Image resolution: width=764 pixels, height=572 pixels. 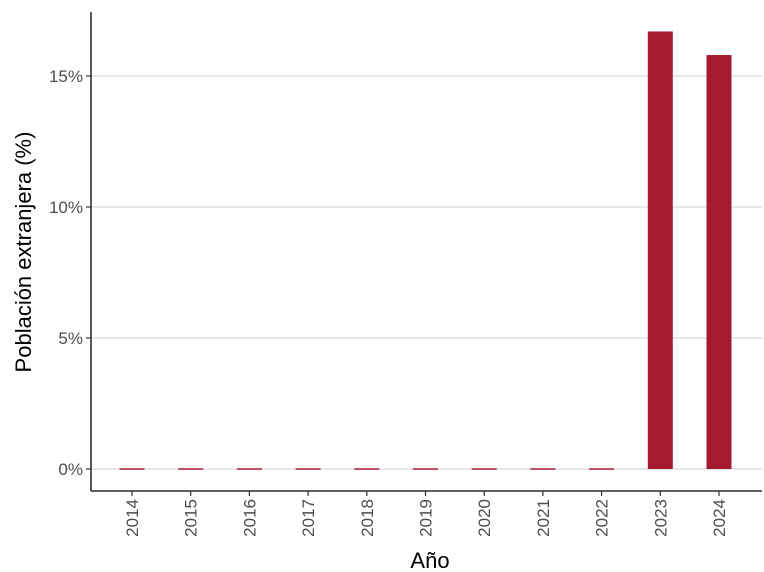 I want to click on x-tick-label: 2014, so click(x=132, y=518).